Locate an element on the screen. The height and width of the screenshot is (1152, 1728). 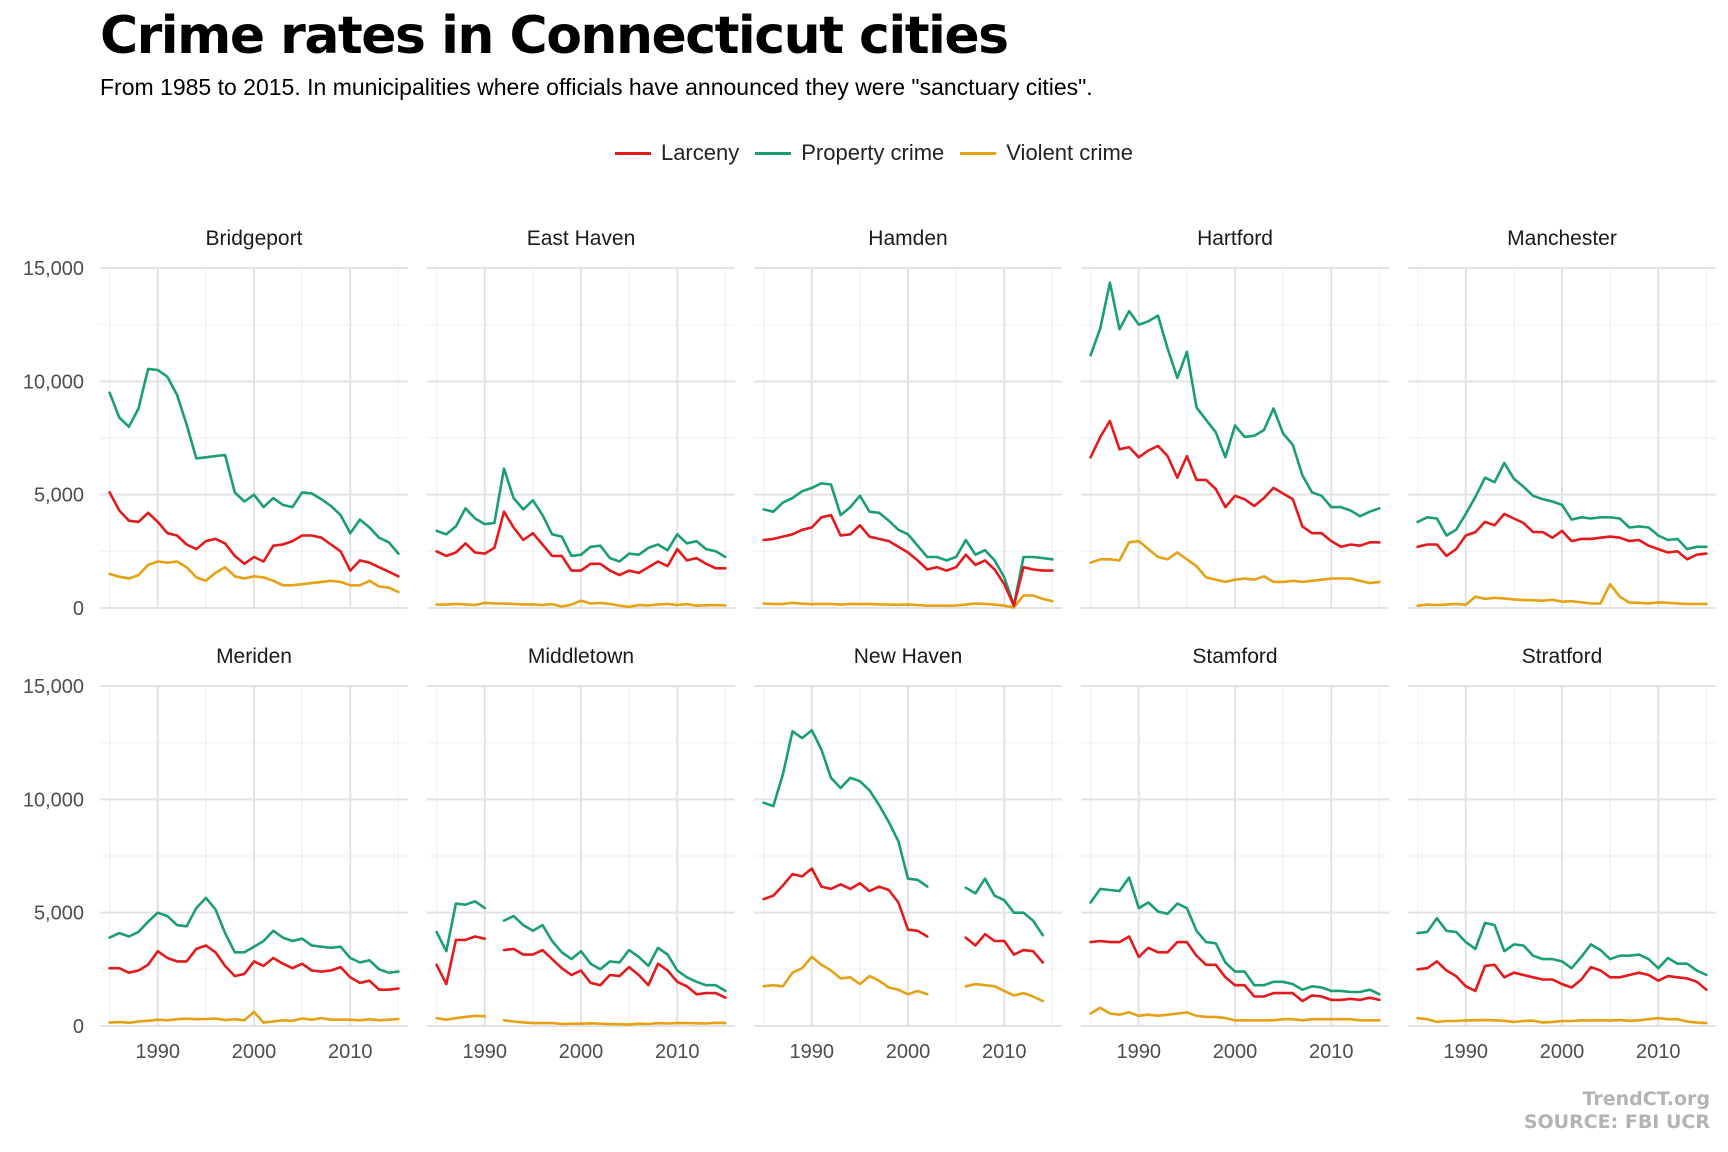
chart-title: Crime rates in Connecticut cities is located at coordinates (554, 36).